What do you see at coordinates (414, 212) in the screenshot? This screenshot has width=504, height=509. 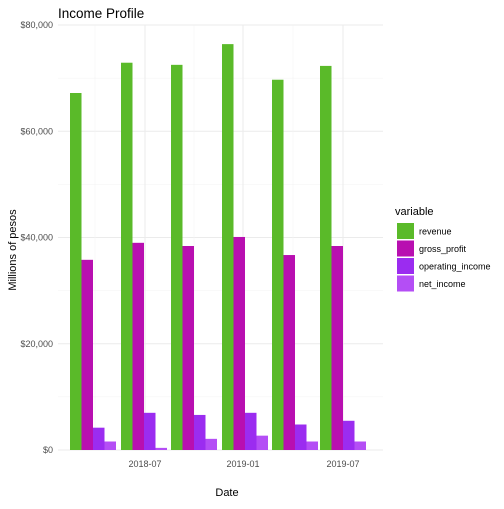 I see `legend-title: variable` at bounding box center [414, 212].